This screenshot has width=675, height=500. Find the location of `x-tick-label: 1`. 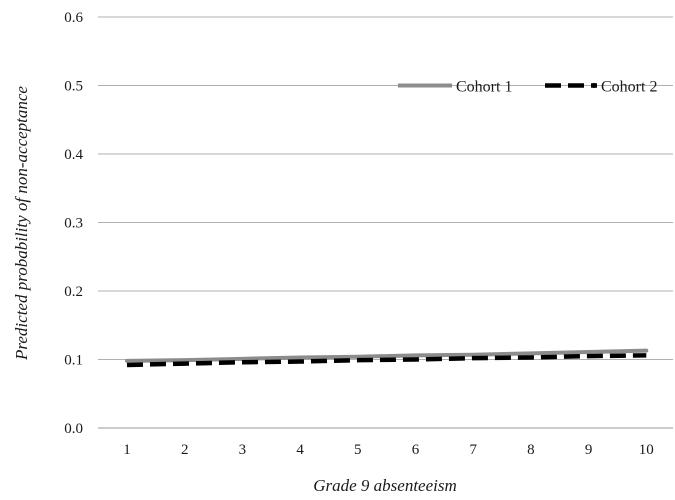

x-tick-label: 1 is located at coordinates (127, 450).